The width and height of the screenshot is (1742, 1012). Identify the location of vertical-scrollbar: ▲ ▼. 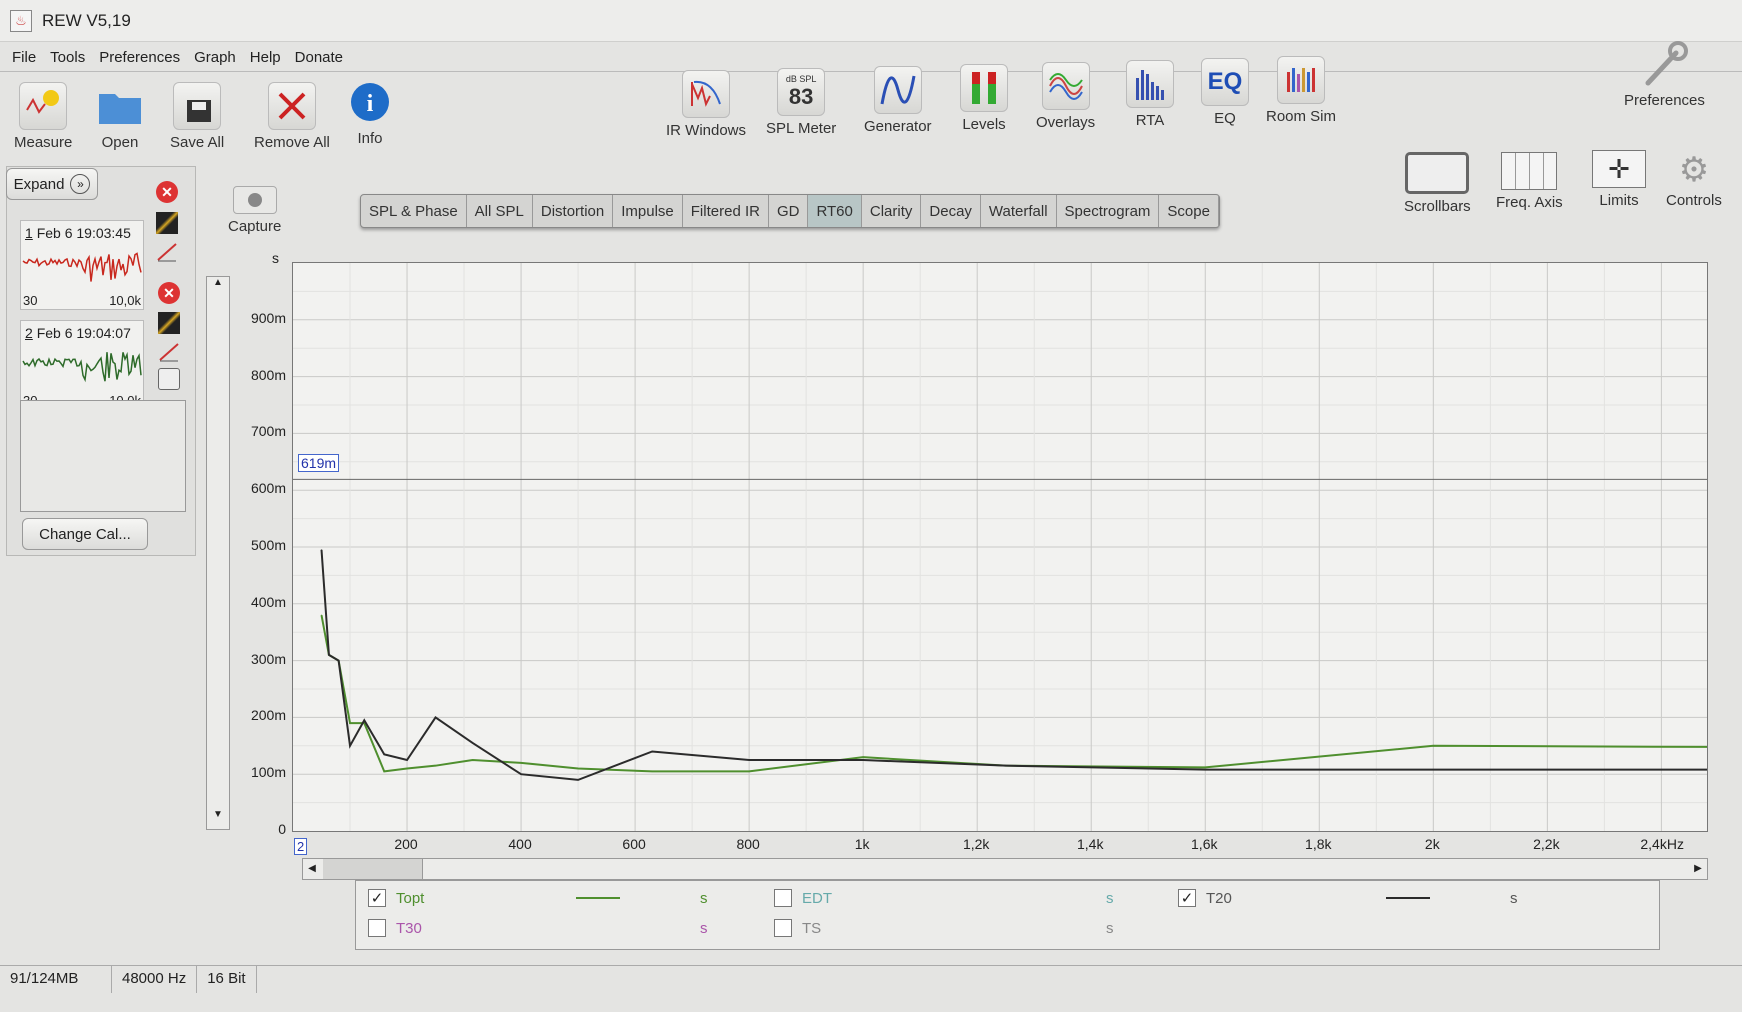
(218, 553).